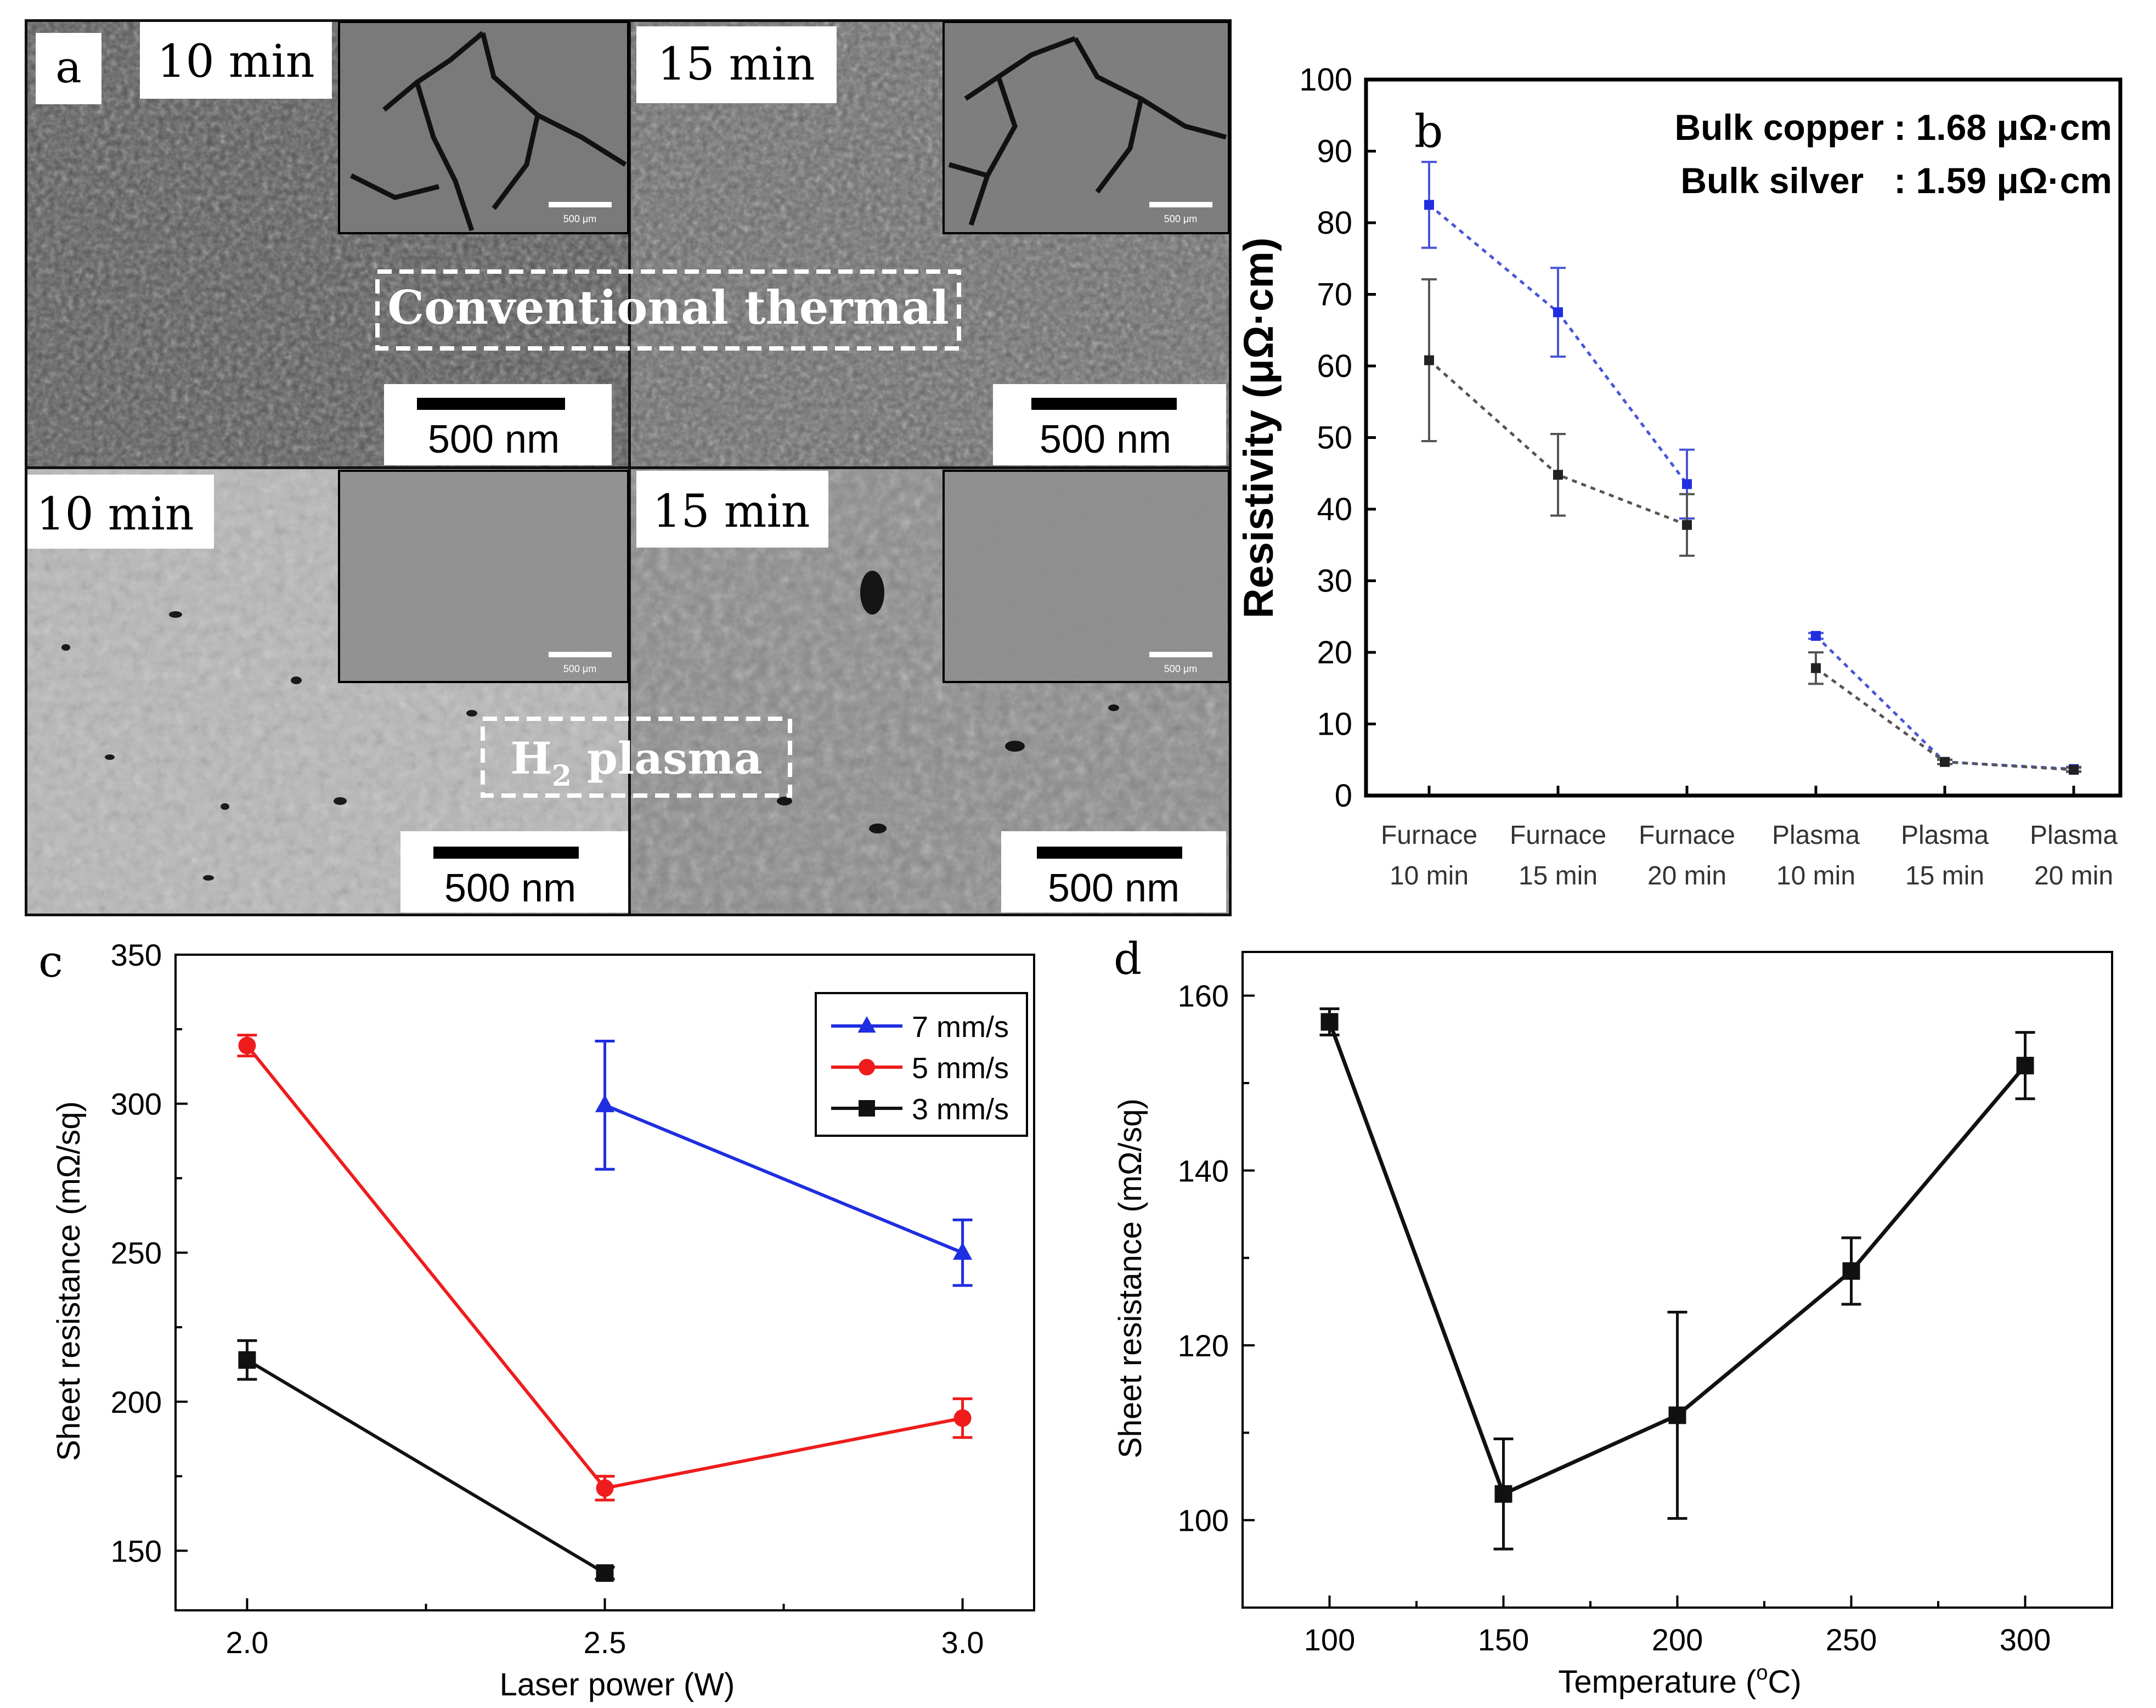 The width and height of the screenshot is (2156, 1708). I want to click on y-tick-label: 250, so click(136, 1253).